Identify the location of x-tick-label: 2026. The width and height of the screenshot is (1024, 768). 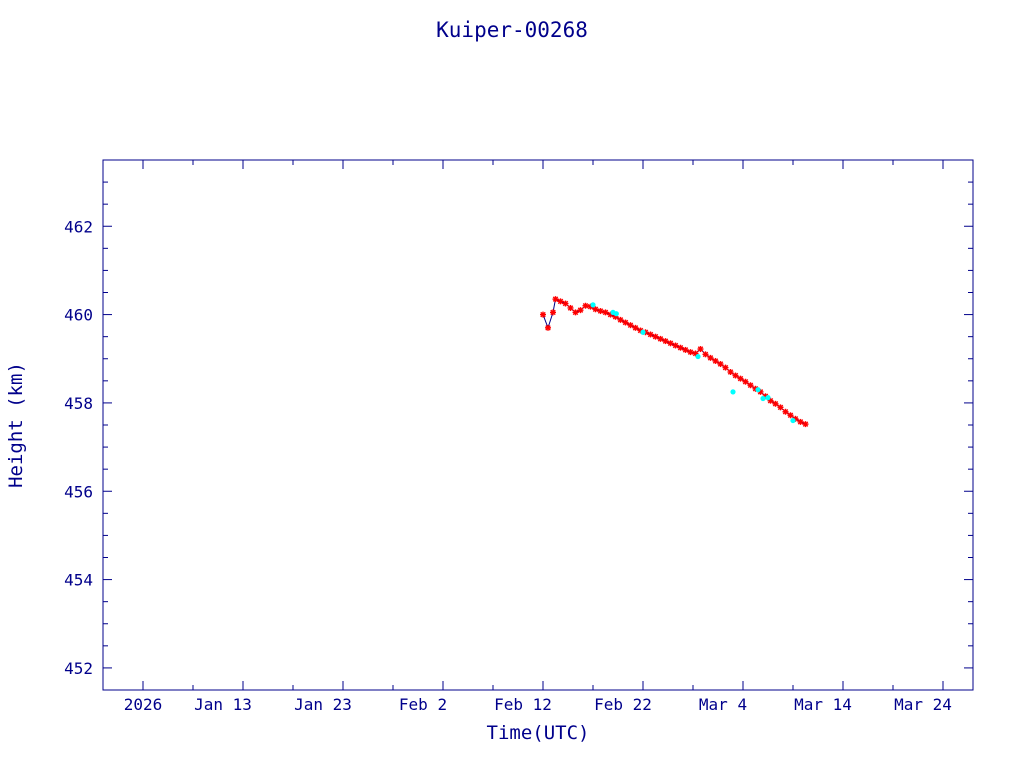
(143, 704).